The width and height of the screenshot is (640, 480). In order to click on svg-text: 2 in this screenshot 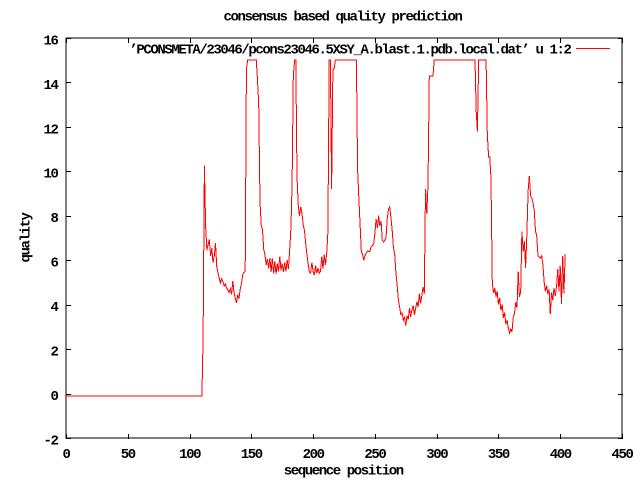, I will do `click(54, 353)`.